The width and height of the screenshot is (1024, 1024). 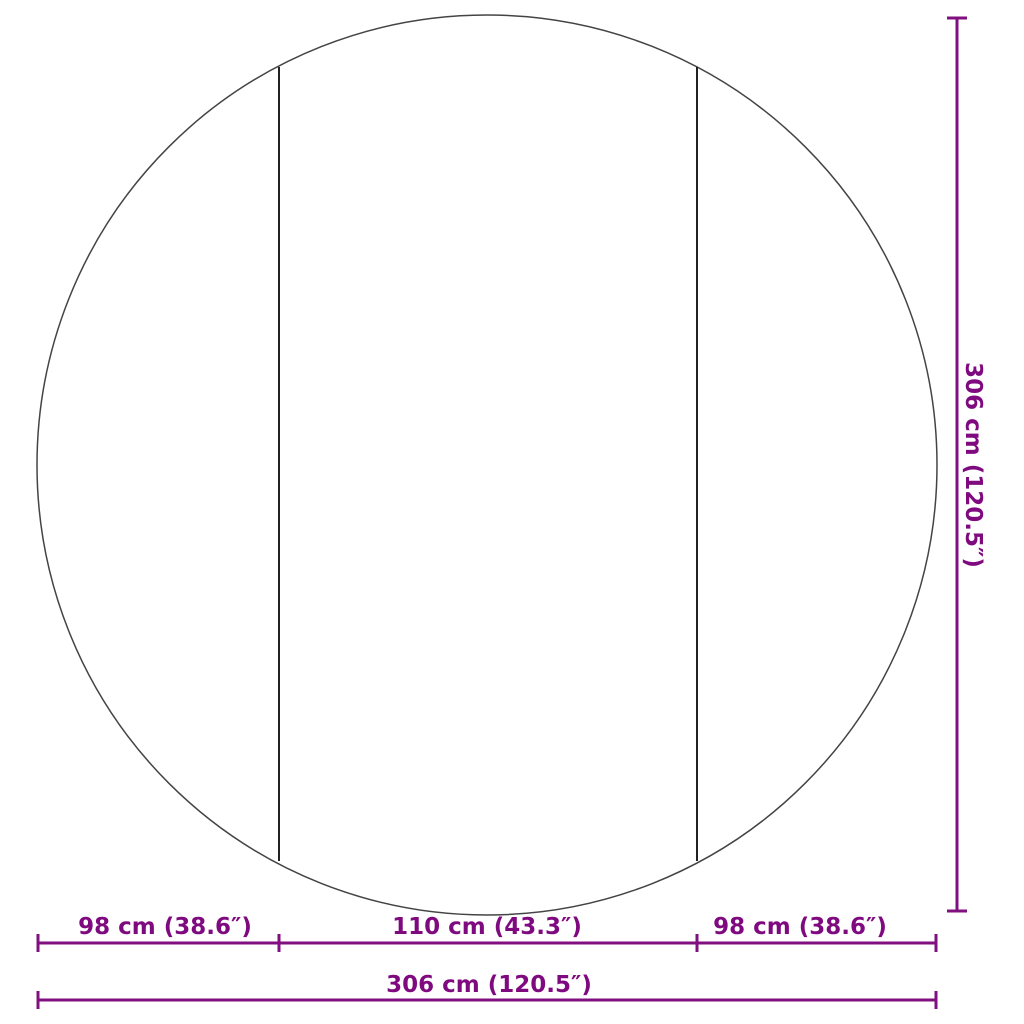 What do you see at coordinates (489, 985) in the screenshot?
I see `total-width-label: 306 cm (120.5″)` at bounding box center [489, 985].